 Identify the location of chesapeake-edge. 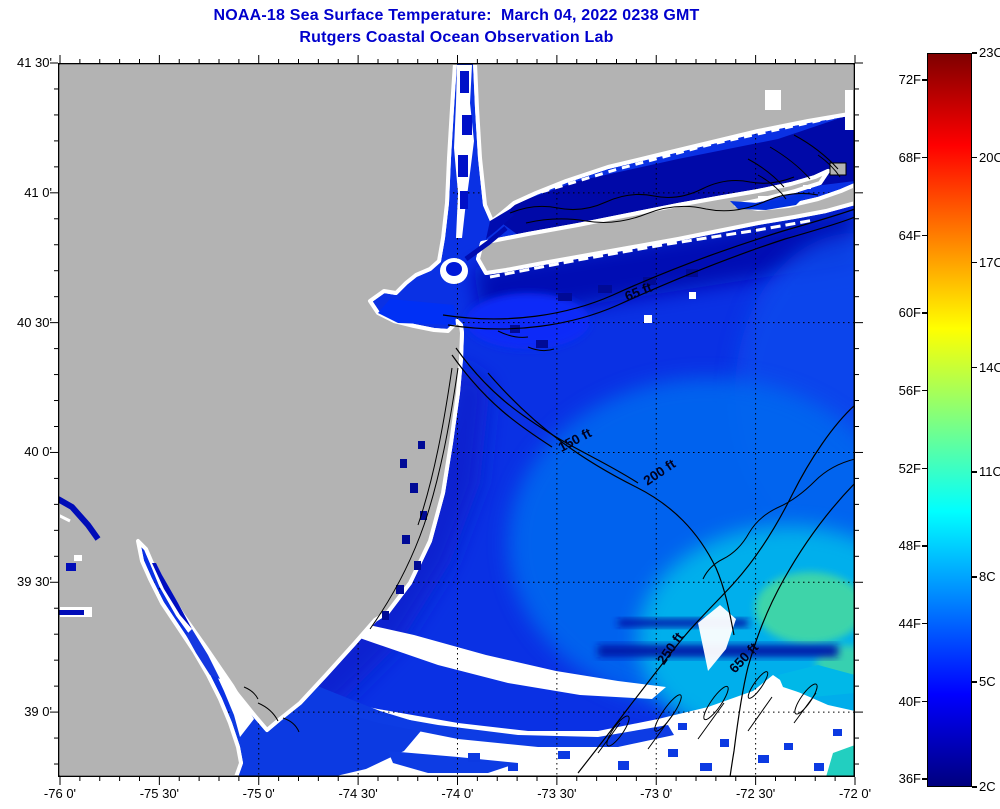
(79, 556).